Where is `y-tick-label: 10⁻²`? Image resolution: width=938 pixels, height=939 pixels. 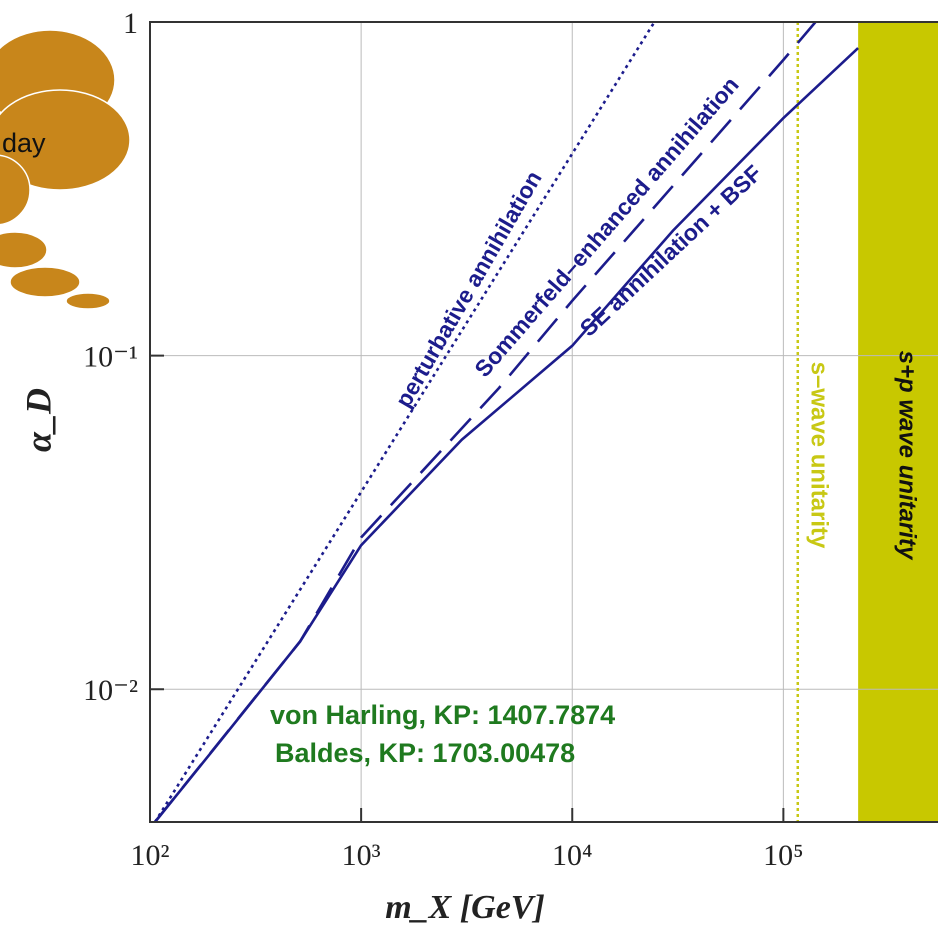
y-tick-label: 10⁻² is located at coordinates (110, 690).